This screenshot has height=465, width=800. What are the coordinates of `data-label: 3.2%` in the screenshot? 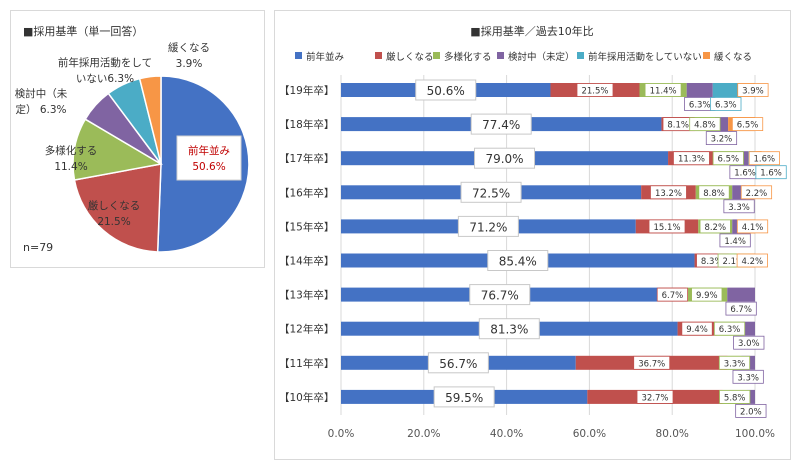 It's located at (722, 140).